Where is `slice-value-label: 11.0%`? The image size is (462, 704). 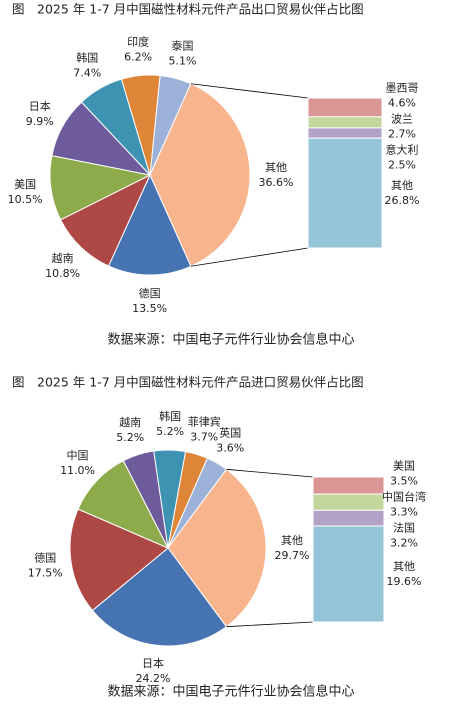 slice-value-label: 11.0% is located at coordinates (77, 470).